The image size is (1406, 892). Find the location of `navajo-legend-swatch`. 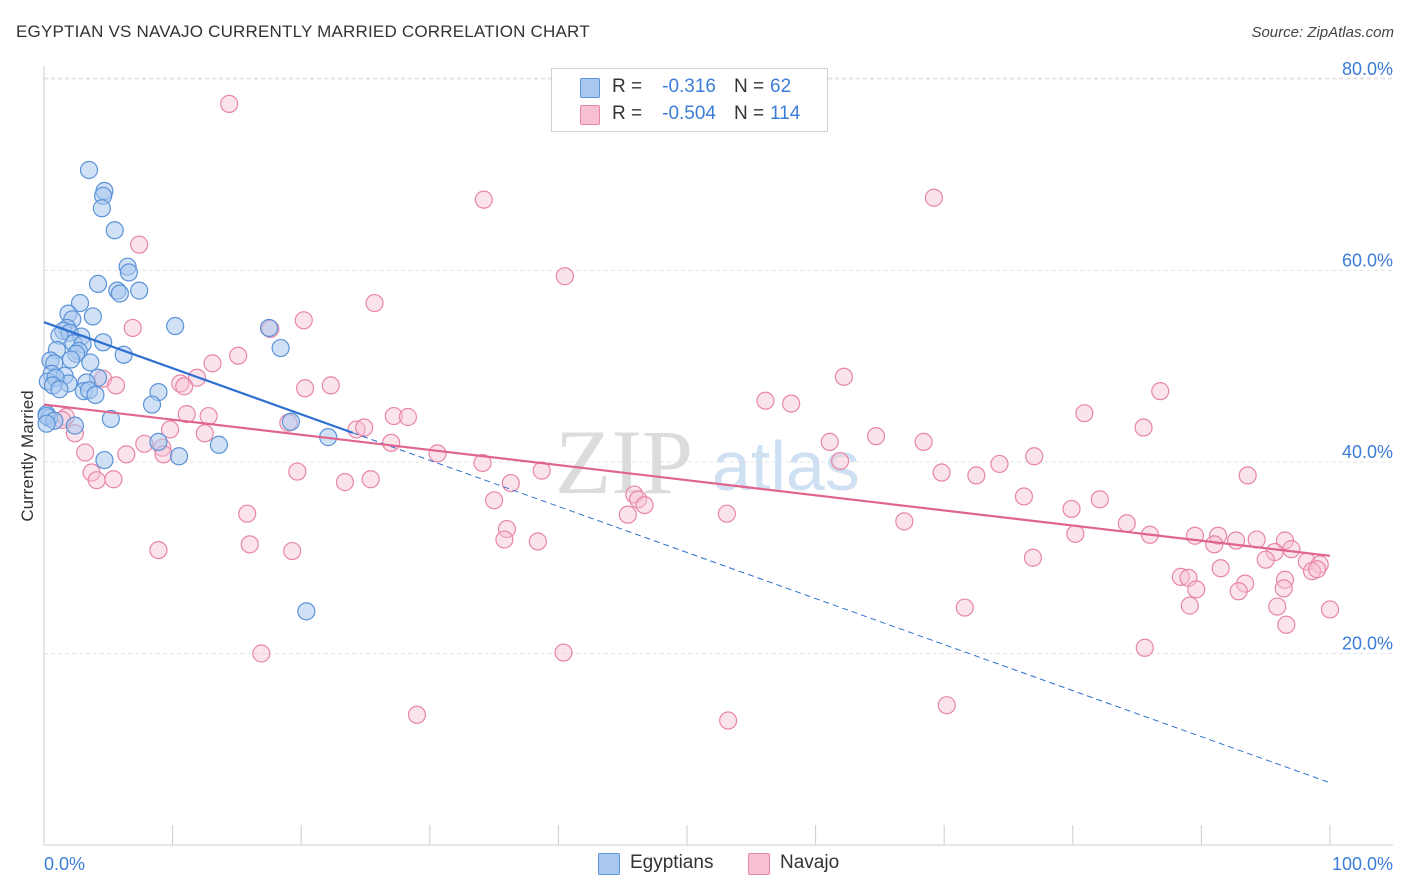

navajo-legend-swatch is located at coordinates (759, 864).